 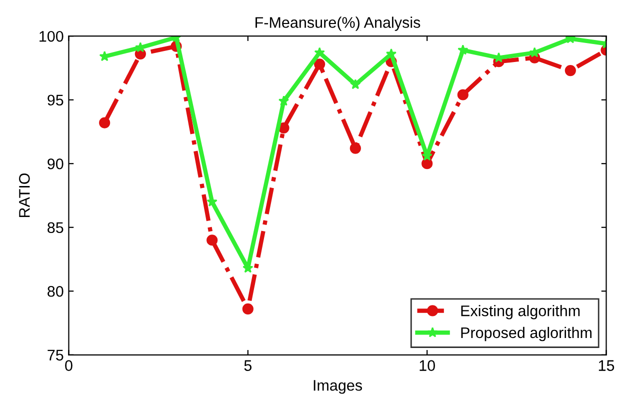 I want to click on y-tick-label: 80, so click(x=56, y=291).